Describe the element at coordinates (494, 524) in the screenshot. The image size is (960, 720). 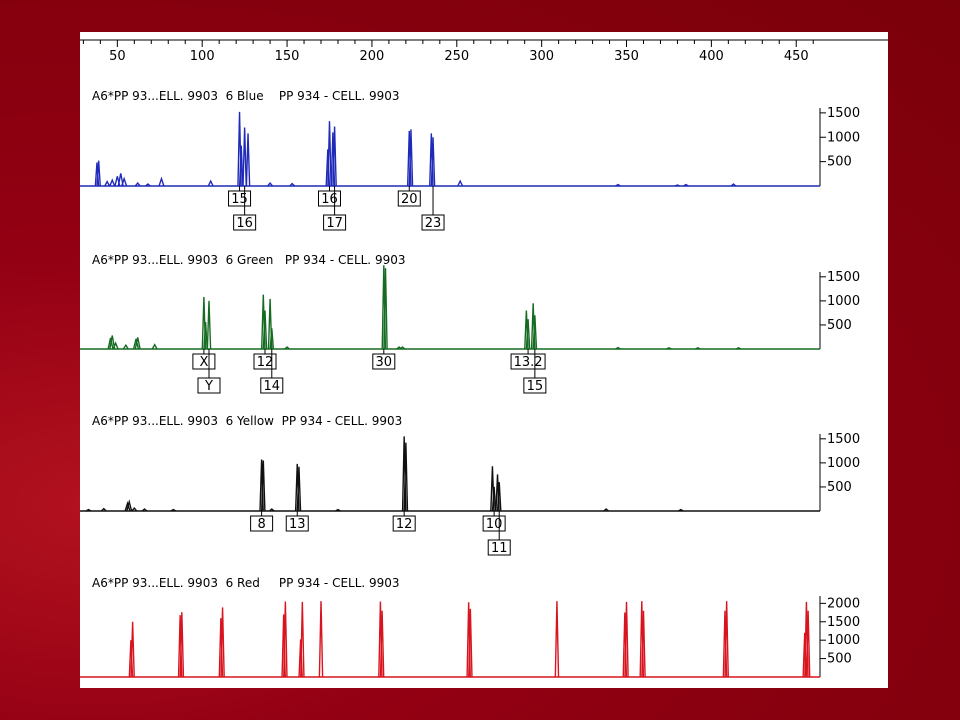
I see `allele-call-label: 10` at that location.